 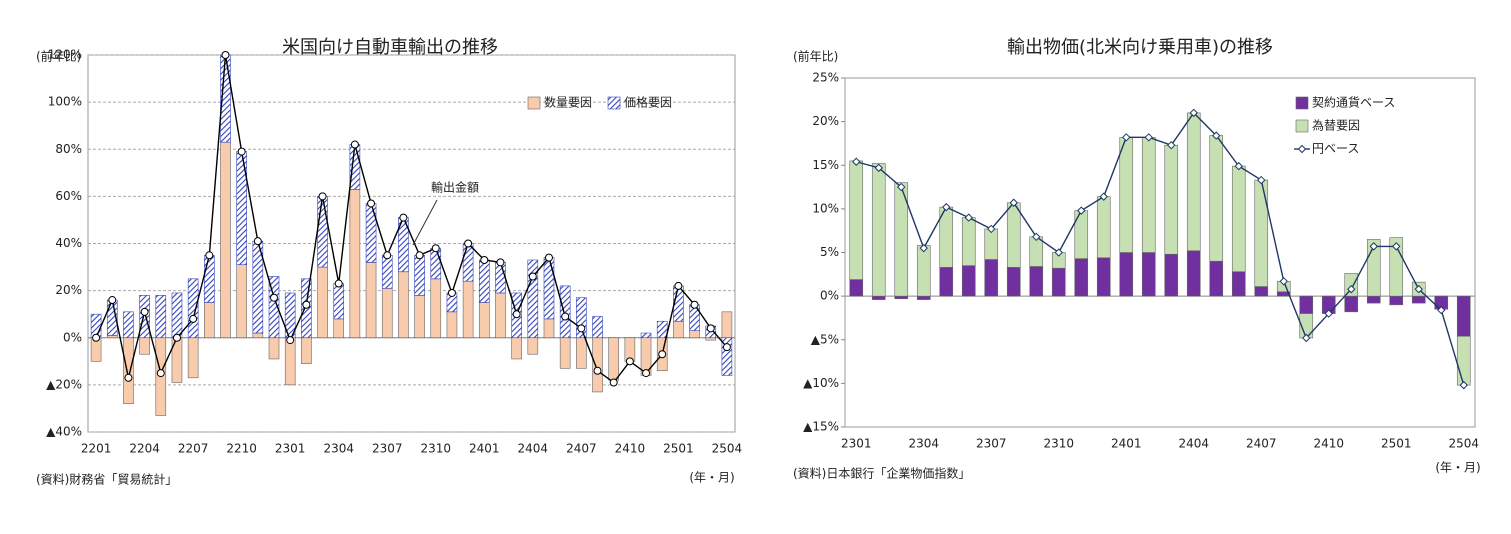 What do you see at coordinates (825, 78) in the screenshot?
I see `y-tick-label: 25%` at bounding box center [825, 78].